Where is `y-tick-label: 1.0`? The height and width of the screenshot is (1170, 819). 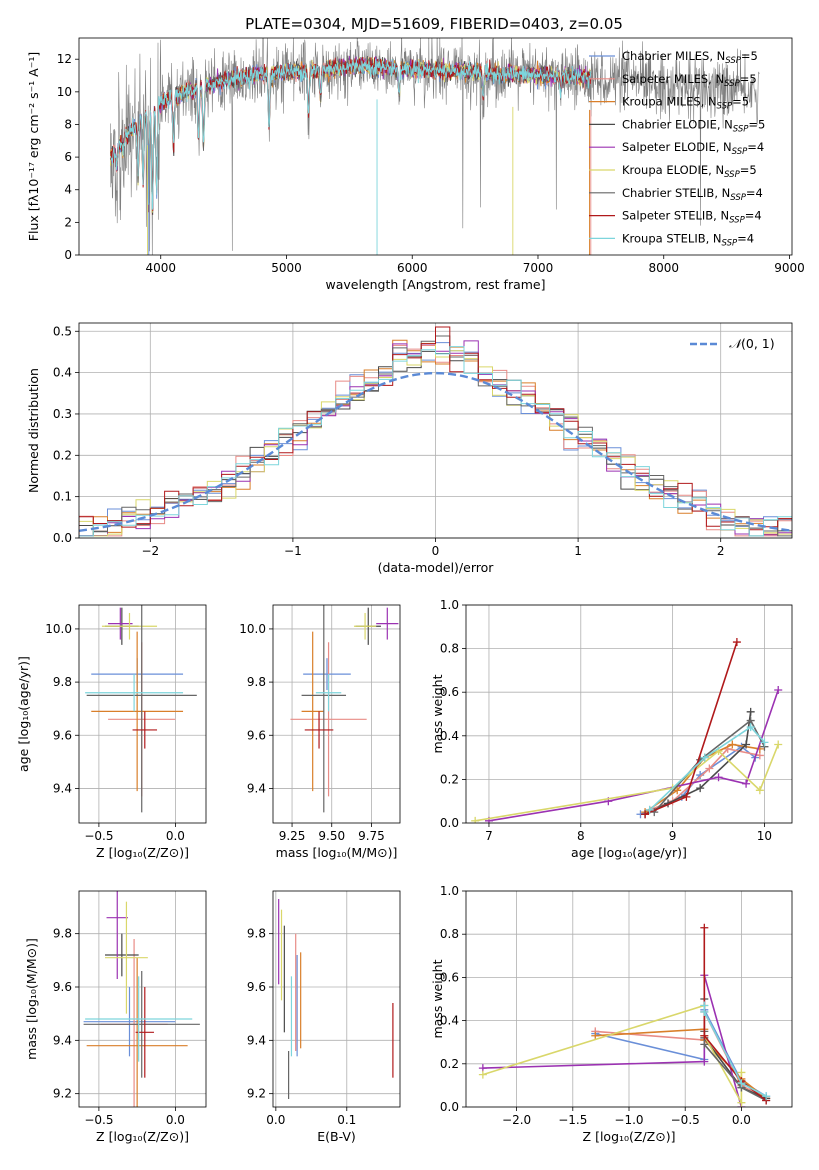
y-tick-label: 1.0 is located at coordinates (449, 891).